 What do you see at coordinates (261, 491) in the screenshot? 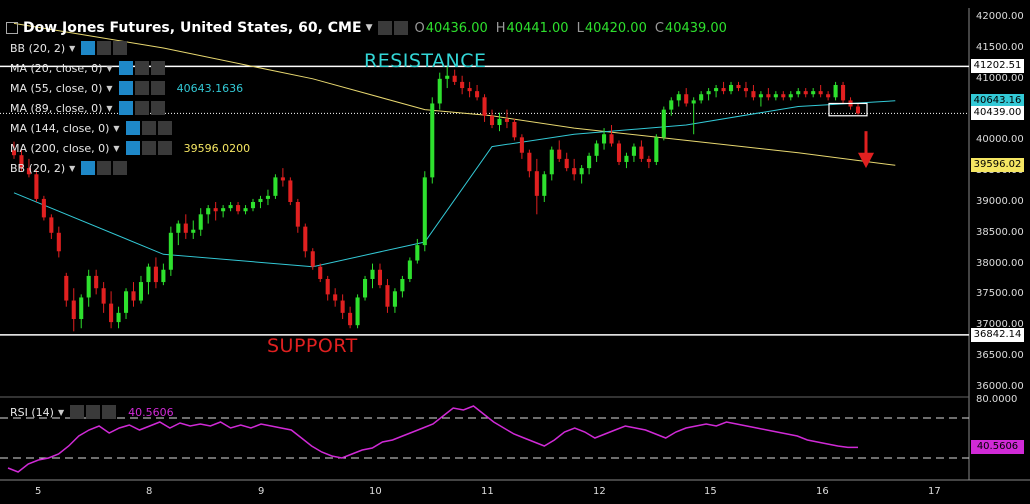
I see `x-tick-label: 9` at bounding box center [261, 491].